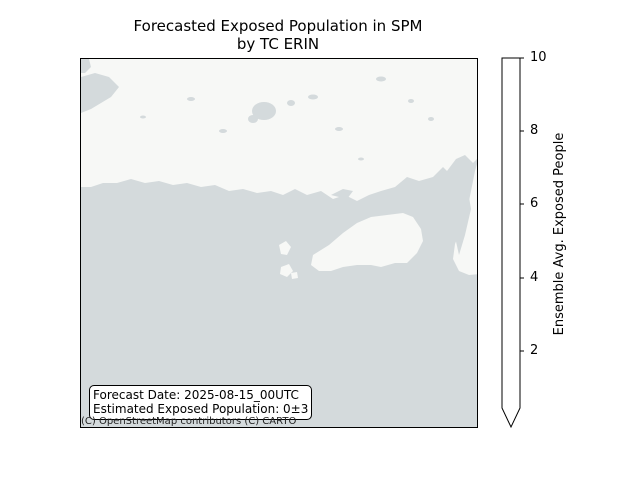 This screenshot has width=640, height=480. Describe the element at coordinates (100, 93) in the screenshot. I see `northwest-water` at that location.